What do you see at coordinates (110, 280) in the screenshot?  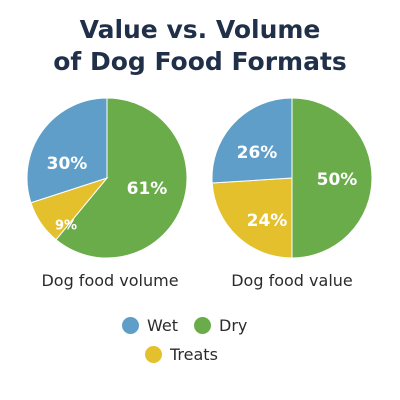 I see `pie-caption-volume: Dog food volume` at bounding box center [110, 280].